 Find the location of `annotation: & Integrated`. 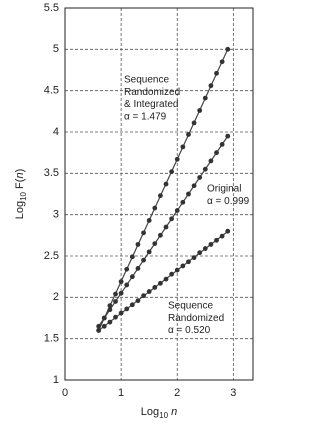

annotation: & Integrated is located at coordinates (151, 104).